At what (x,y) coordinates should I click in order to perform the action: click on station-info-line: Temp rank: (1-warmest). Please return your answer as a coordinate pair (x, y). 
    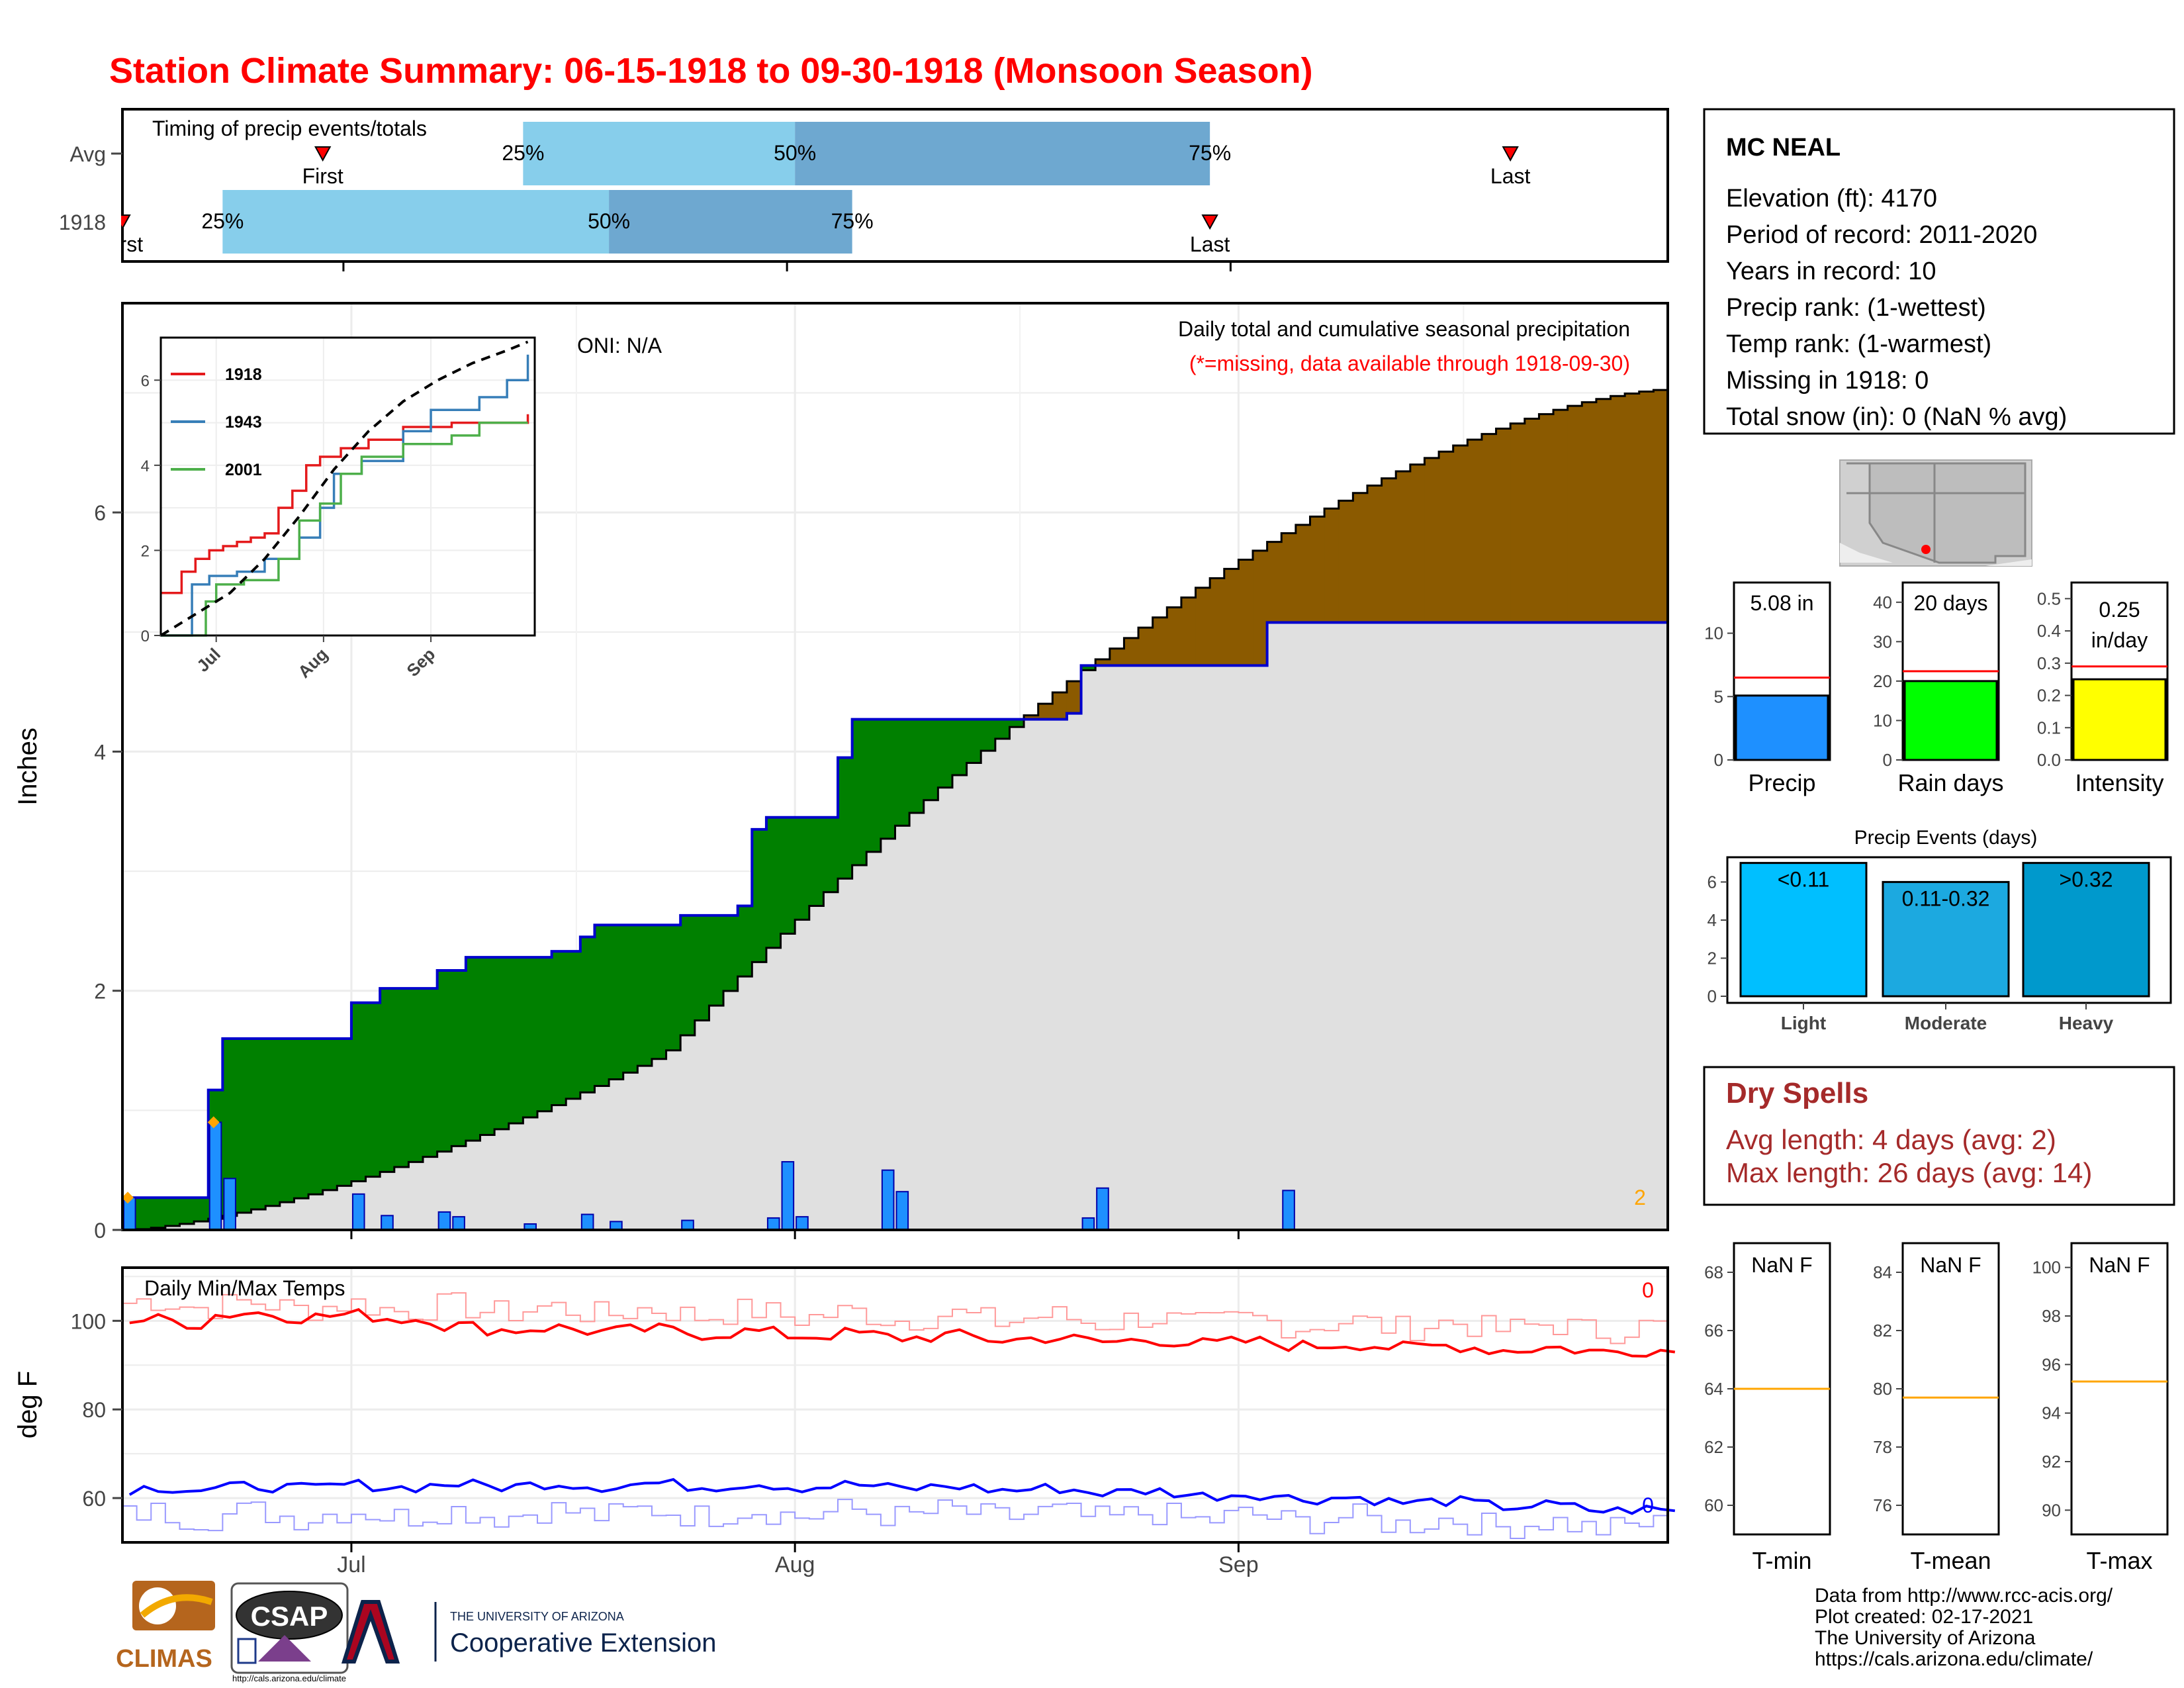
    Looking at the image, I should click on (1858, 344).